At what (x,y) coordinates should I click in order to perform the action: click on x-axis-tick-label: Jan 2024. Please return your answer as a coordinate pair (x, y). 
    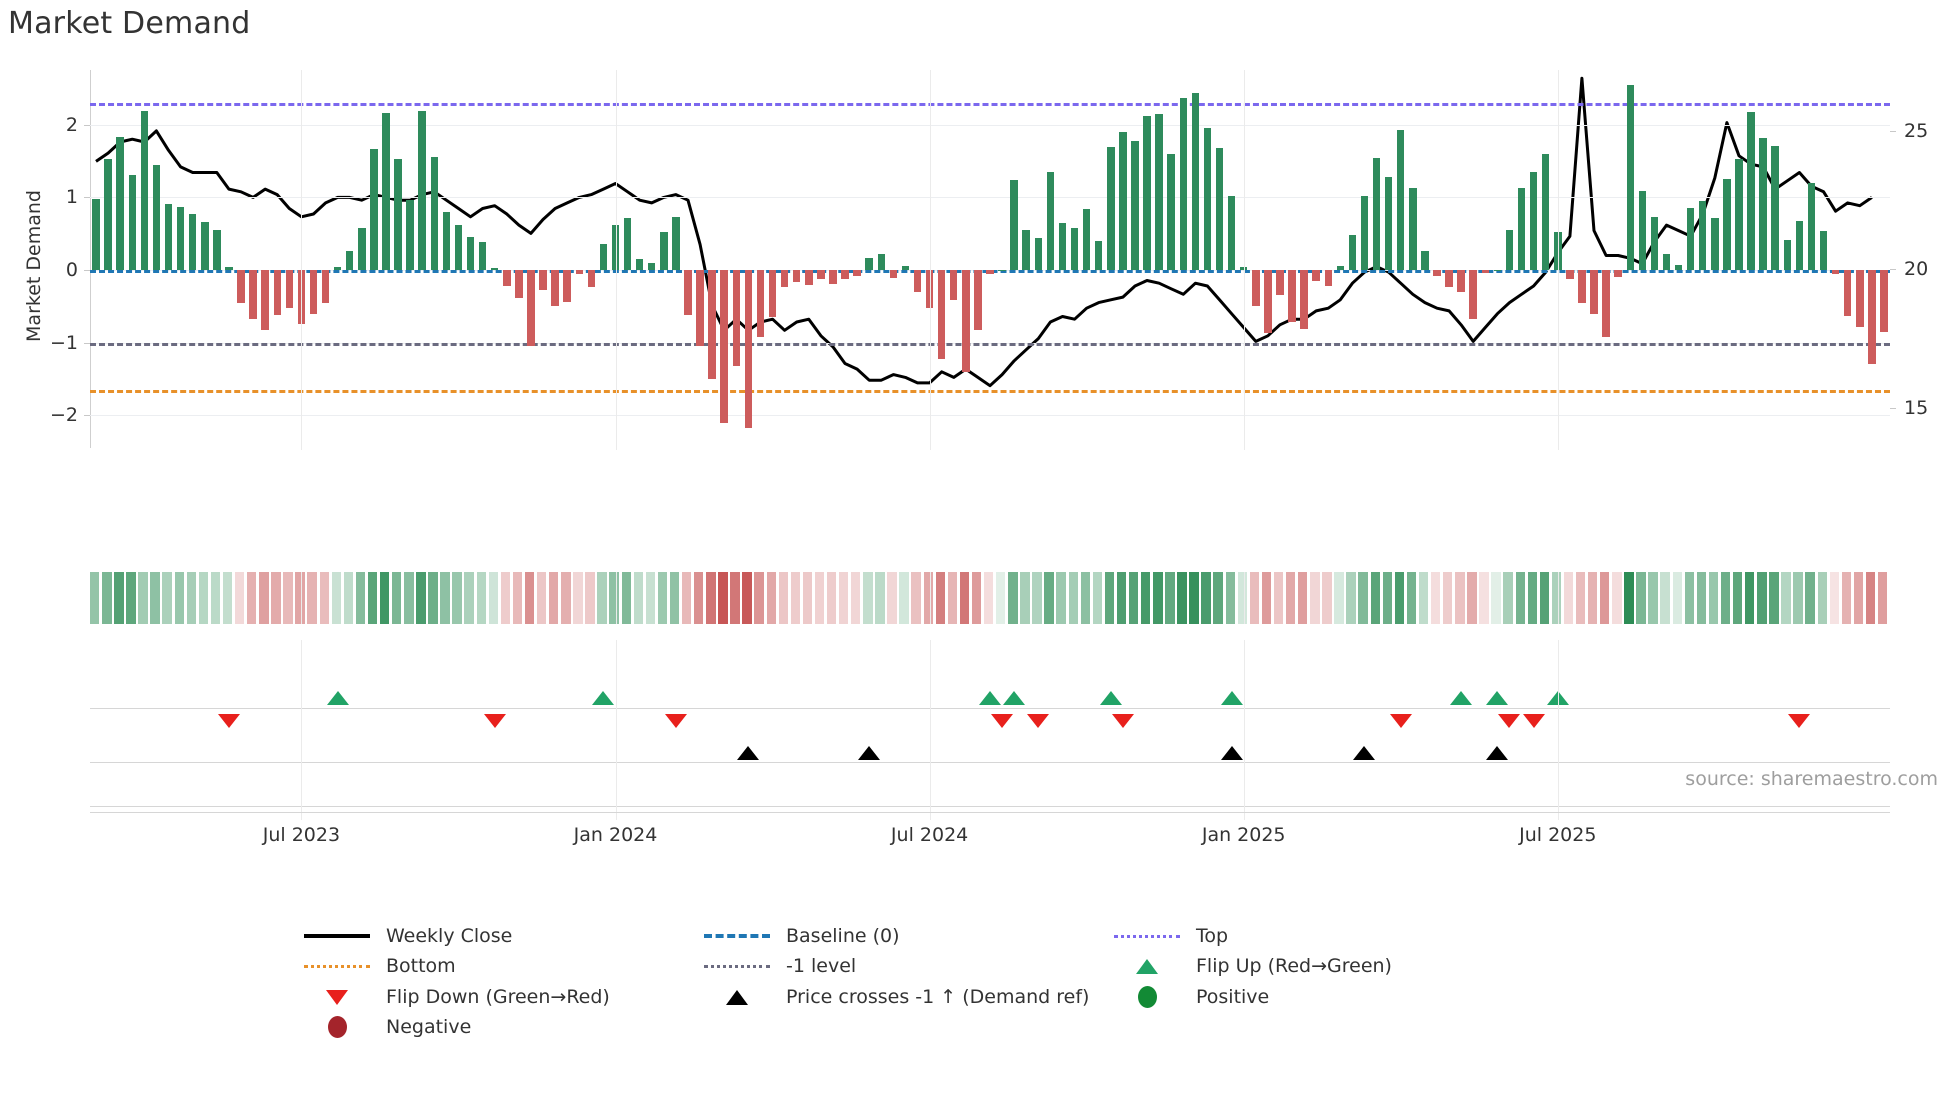
    Looking at the image, I should click on (615, 835).